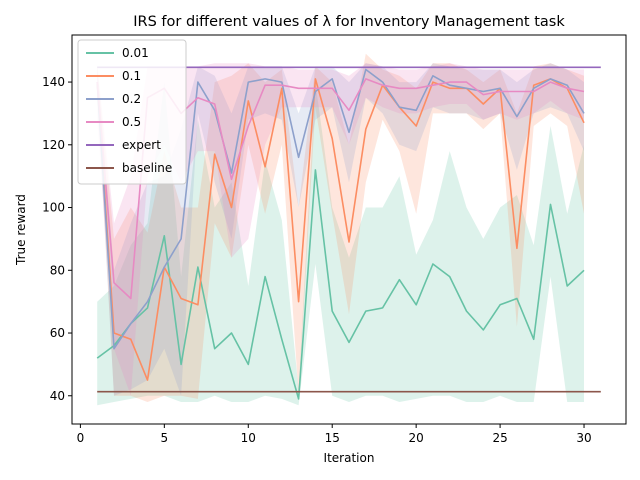  I want to click on y-tick-label: 140, so click(53, 82).